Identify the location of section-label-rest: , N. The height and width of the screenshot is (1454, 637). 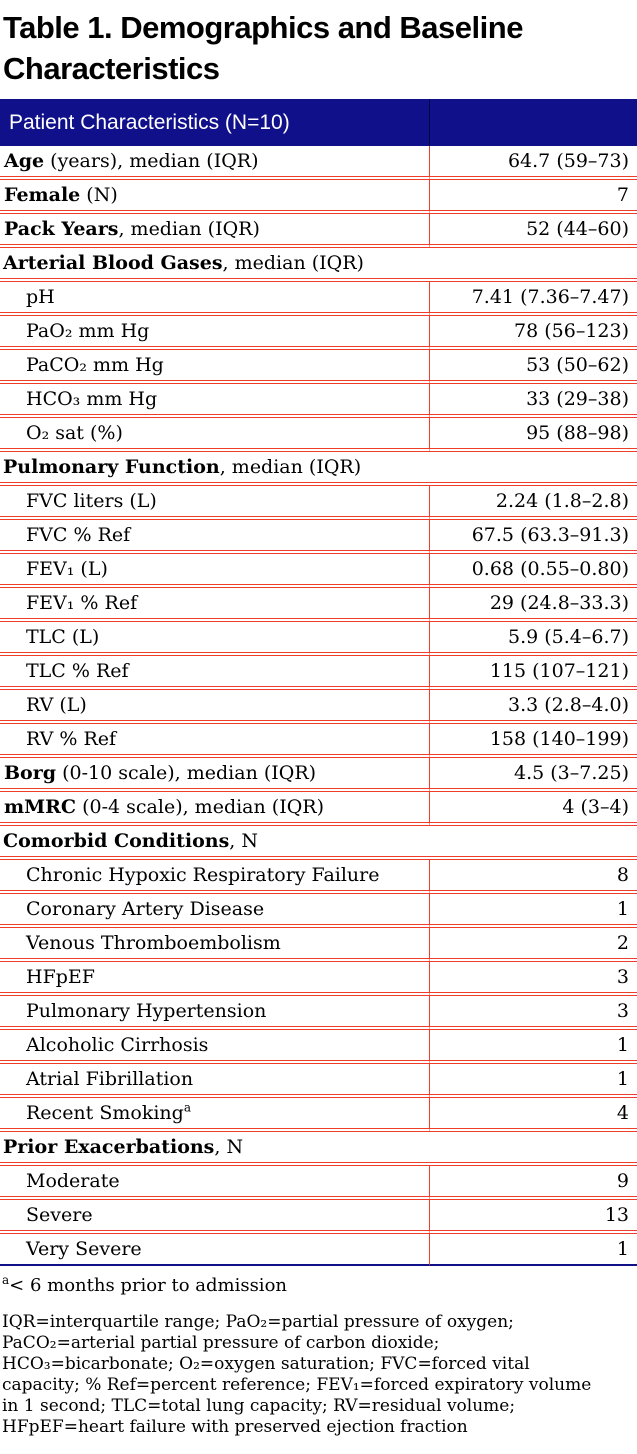
(229, 1147).